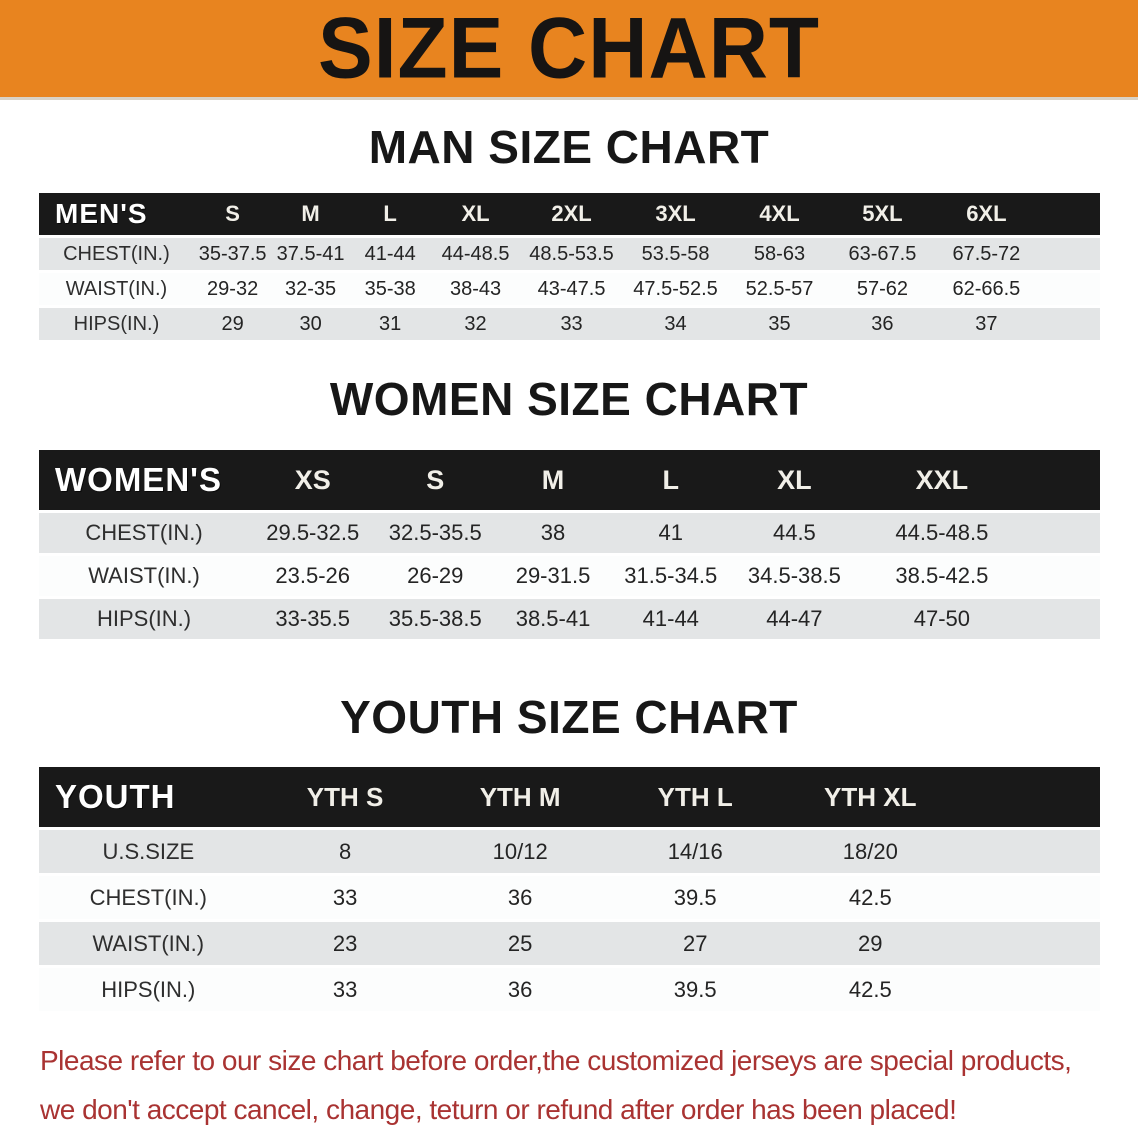 This screenshot has width=1138, height=1134. What do you see at coordinates (695, 796) in the screenshot?
I see `youth-size-col-header: YTH L` at bounding box center [695, 796].